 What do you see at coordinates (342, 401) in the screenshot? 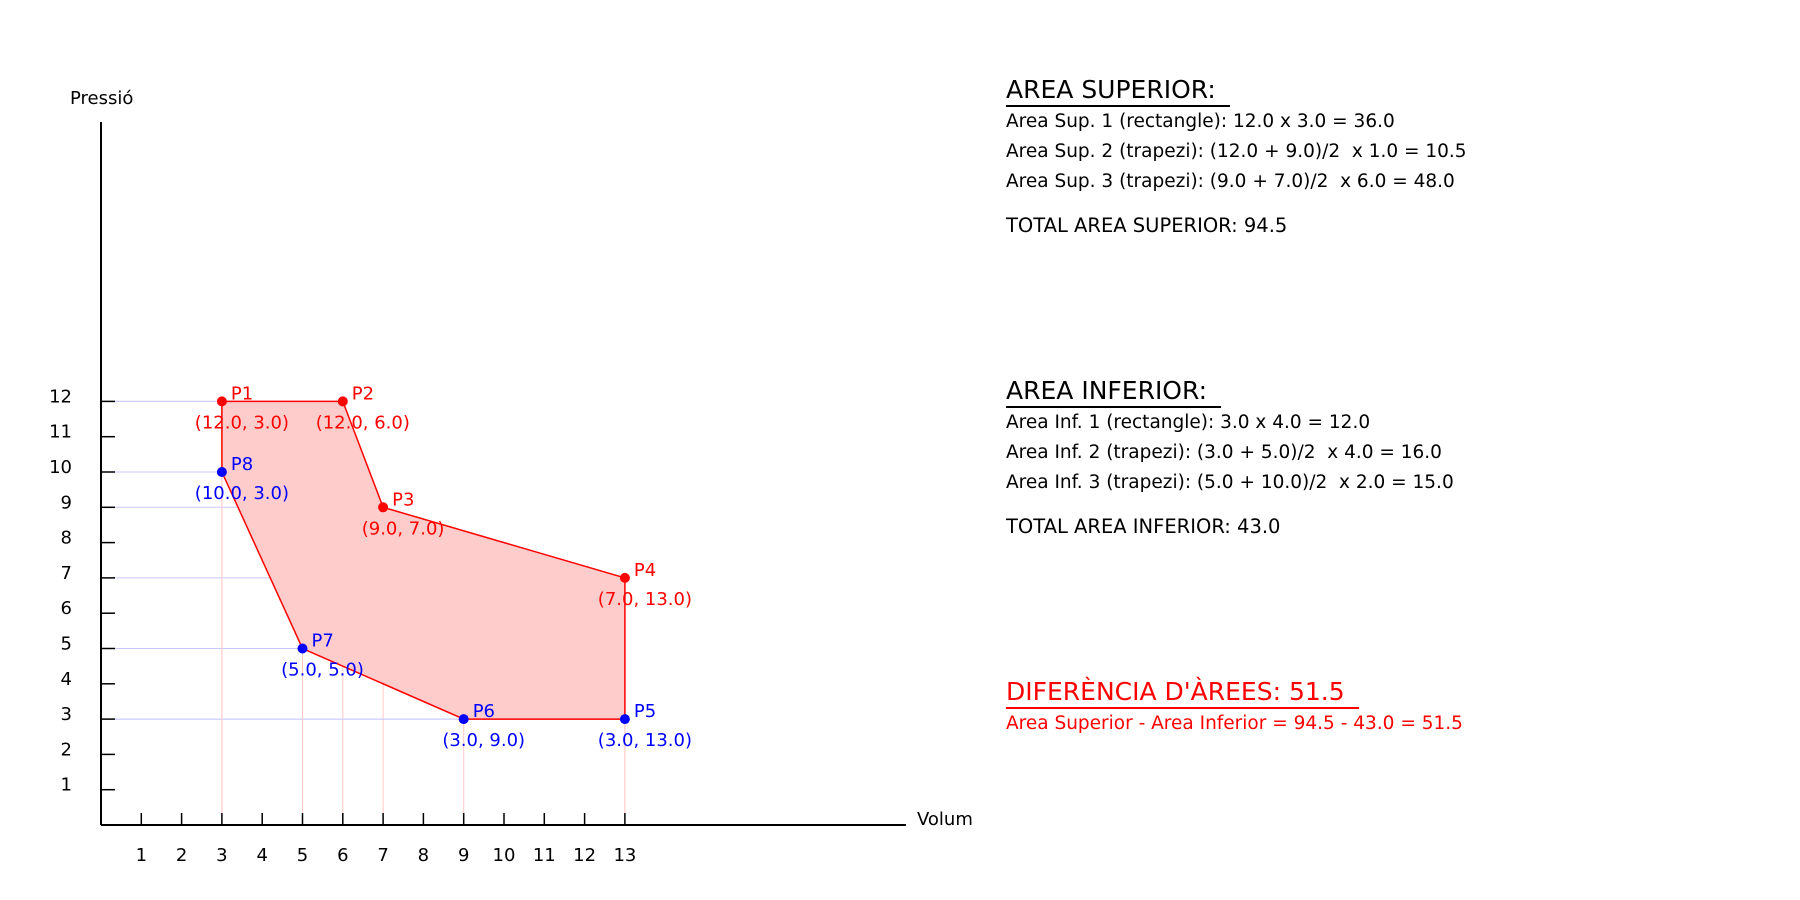
I see `point-p2` at bounding box center [342, 401].